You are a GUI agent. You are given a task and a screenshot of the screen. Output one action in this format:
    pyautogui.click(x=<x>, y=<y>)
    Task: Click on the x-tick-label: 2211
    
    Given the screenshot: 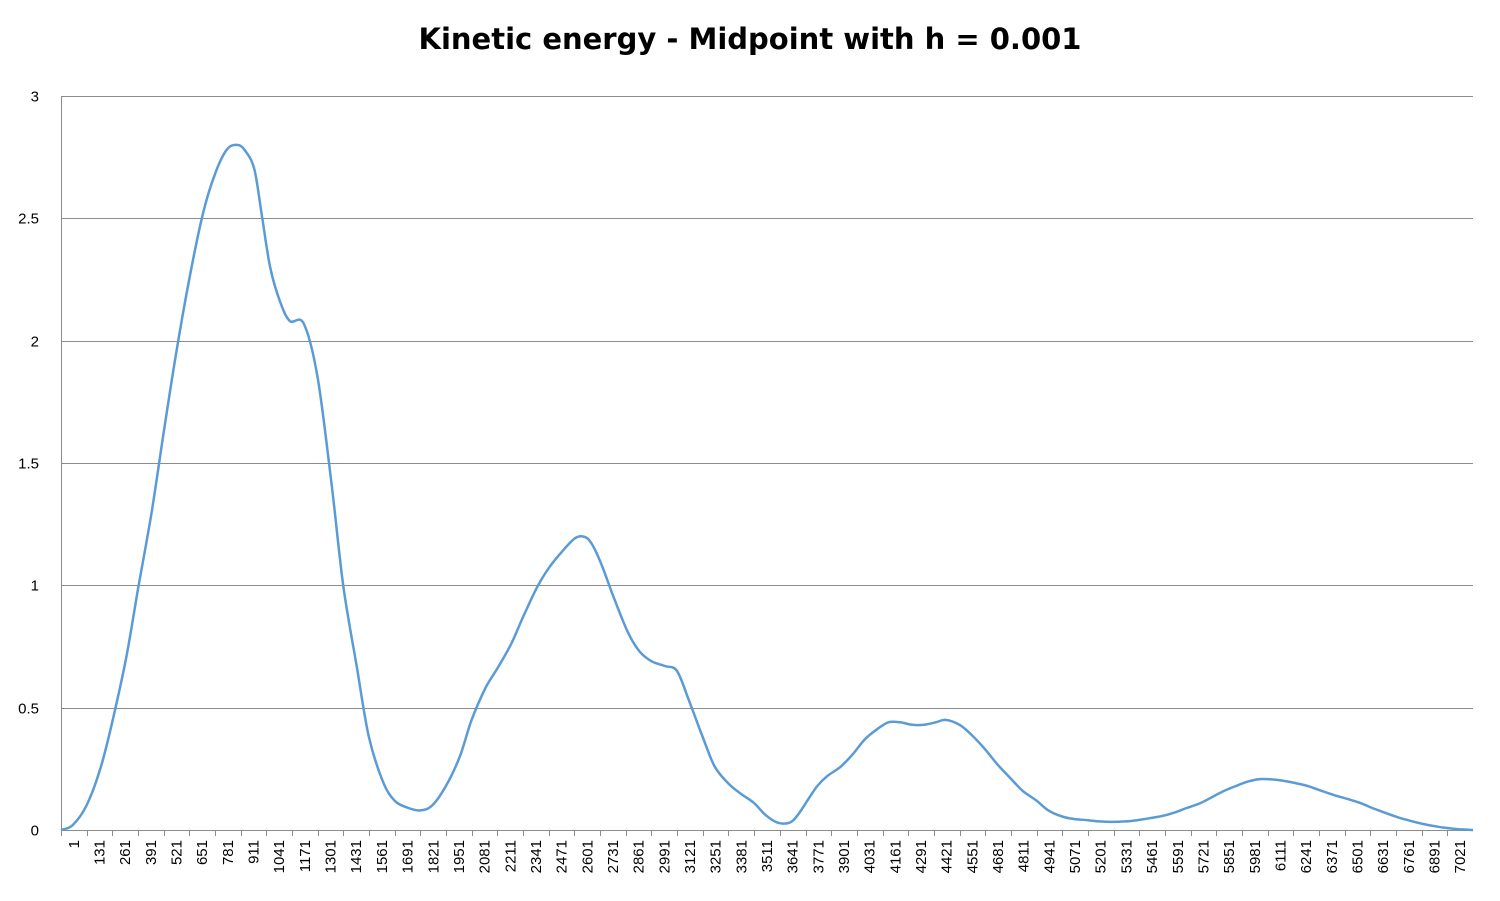 What is the action you would take?
    pyautogui.click(x=510, y=856)
    